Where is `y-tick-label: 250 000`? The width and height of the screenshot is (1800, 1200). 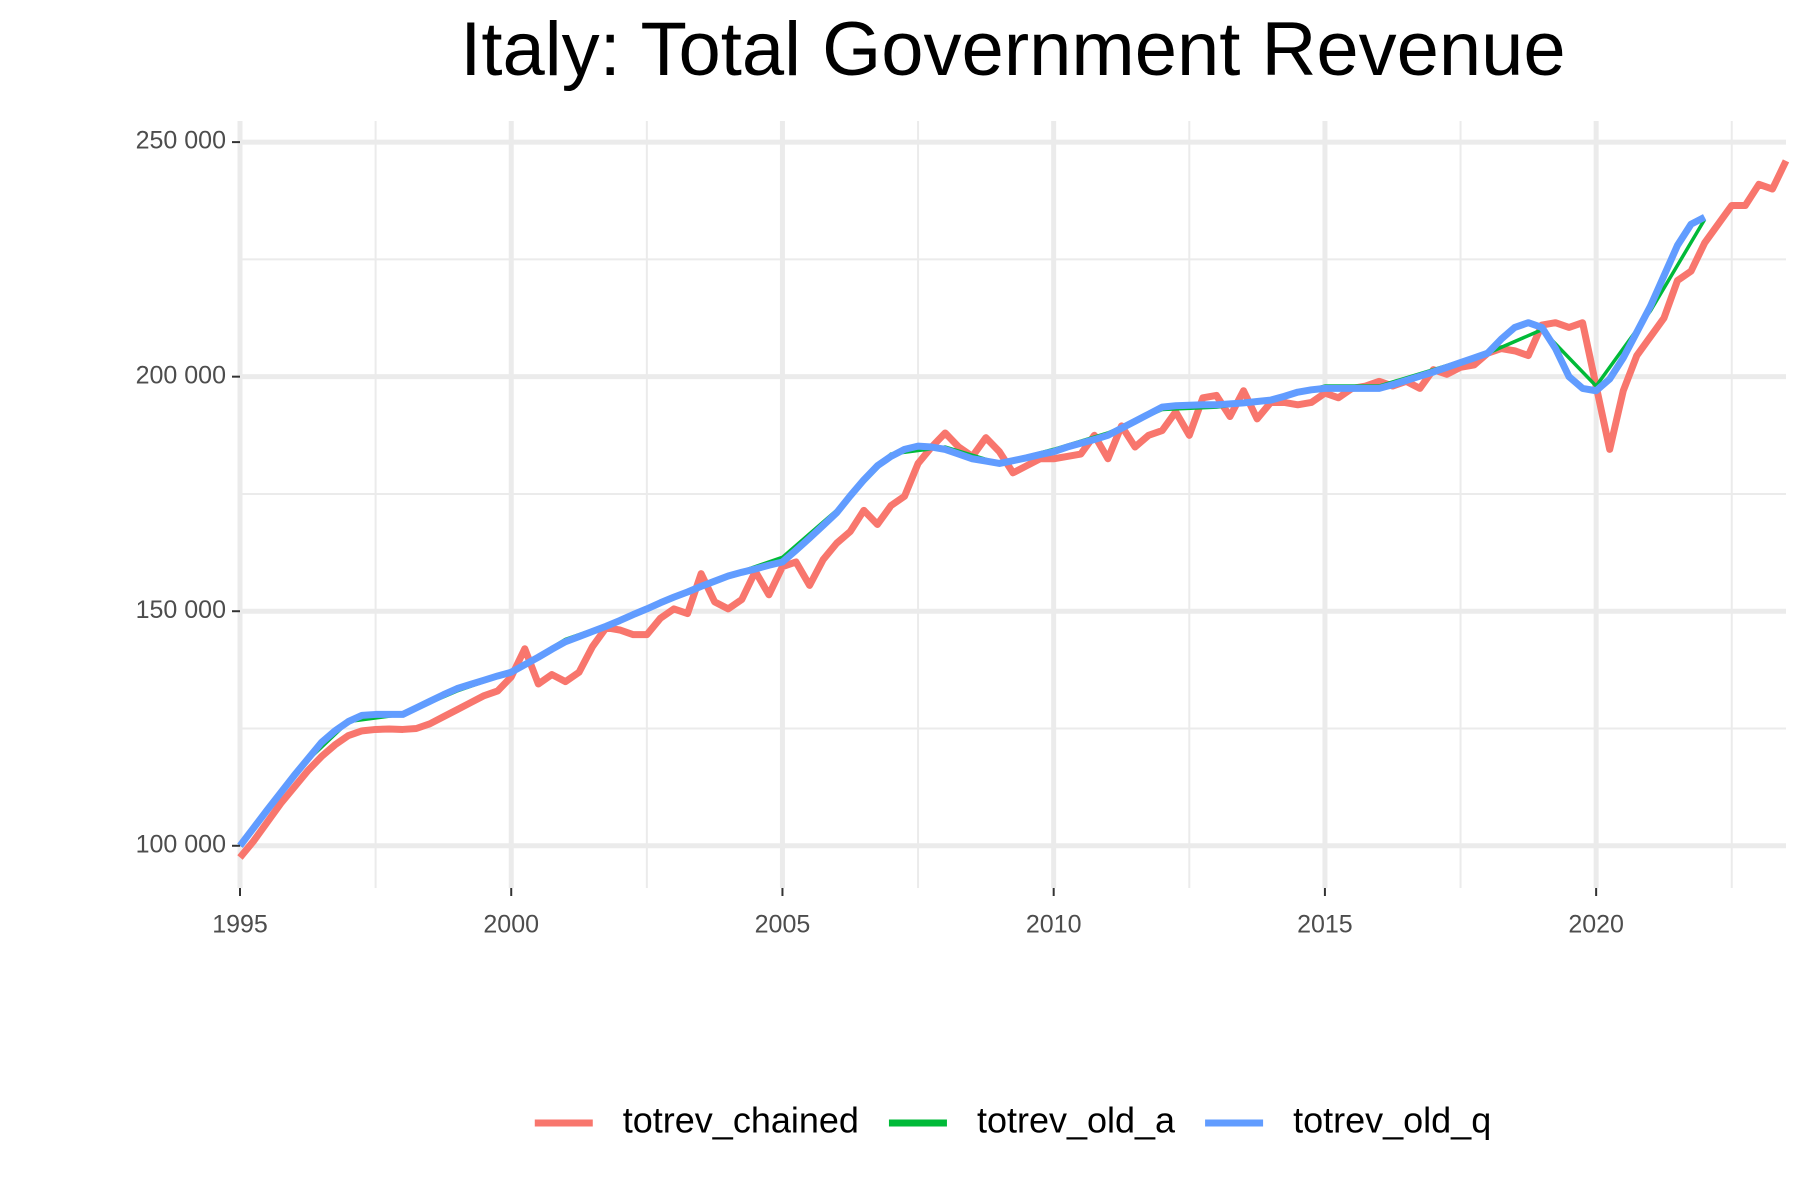
y-tick-label: 250 000 is located at coordinates (181, 141).